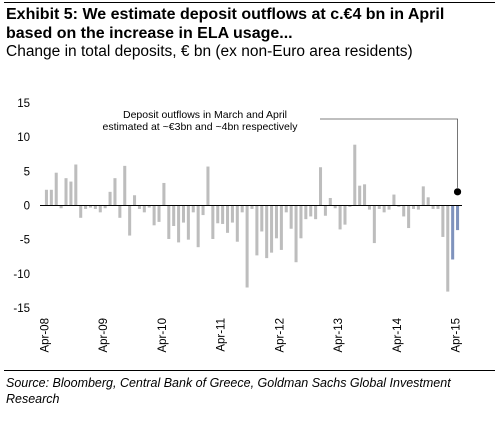 The image size is (499, 431). Describe the element at coordinates (222, 335) in the screenshot. I see `x-tick-label: Apr-11` at that location.